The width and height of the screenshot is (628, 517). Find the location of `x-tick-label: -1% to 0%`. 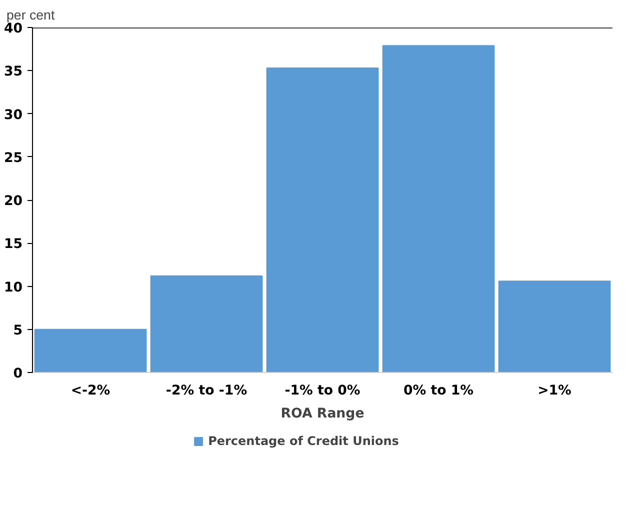

x-tick-label: -1% to 0% is located at coordinates (322, 391).